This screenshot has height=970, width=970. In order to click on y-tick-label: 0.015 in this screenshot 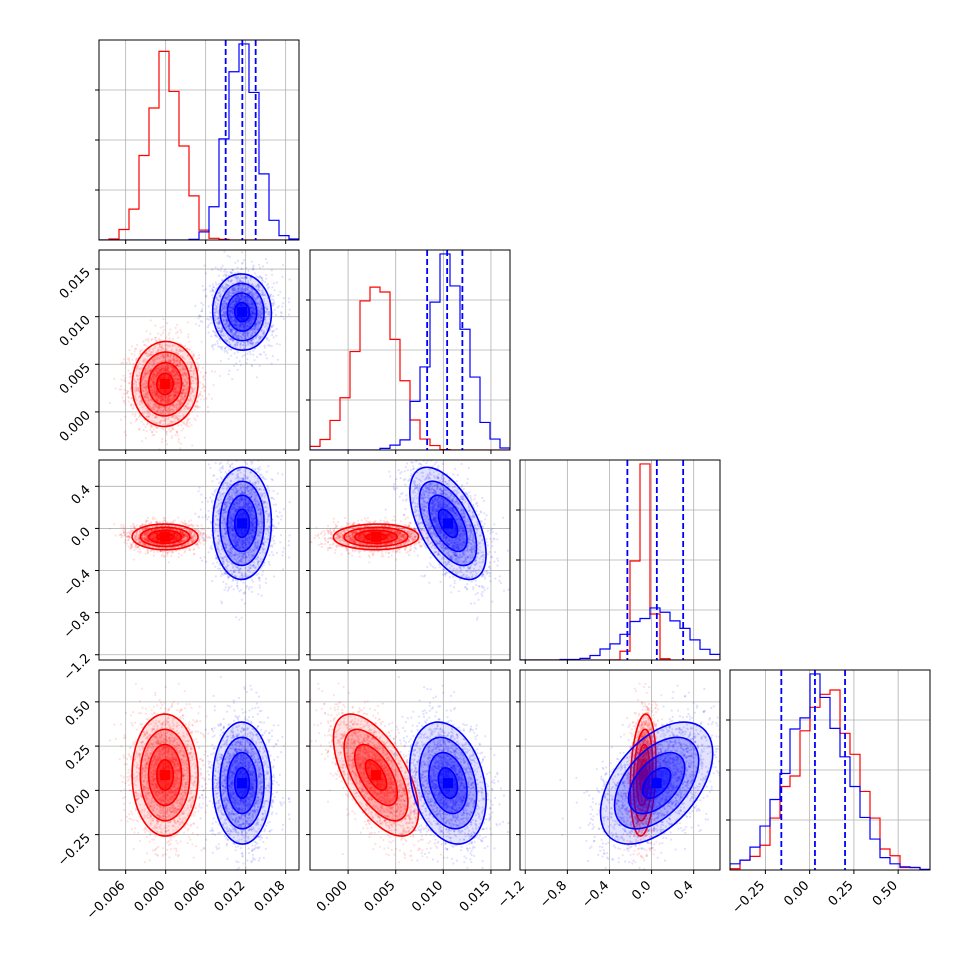, I will do `click(75, 283)`.